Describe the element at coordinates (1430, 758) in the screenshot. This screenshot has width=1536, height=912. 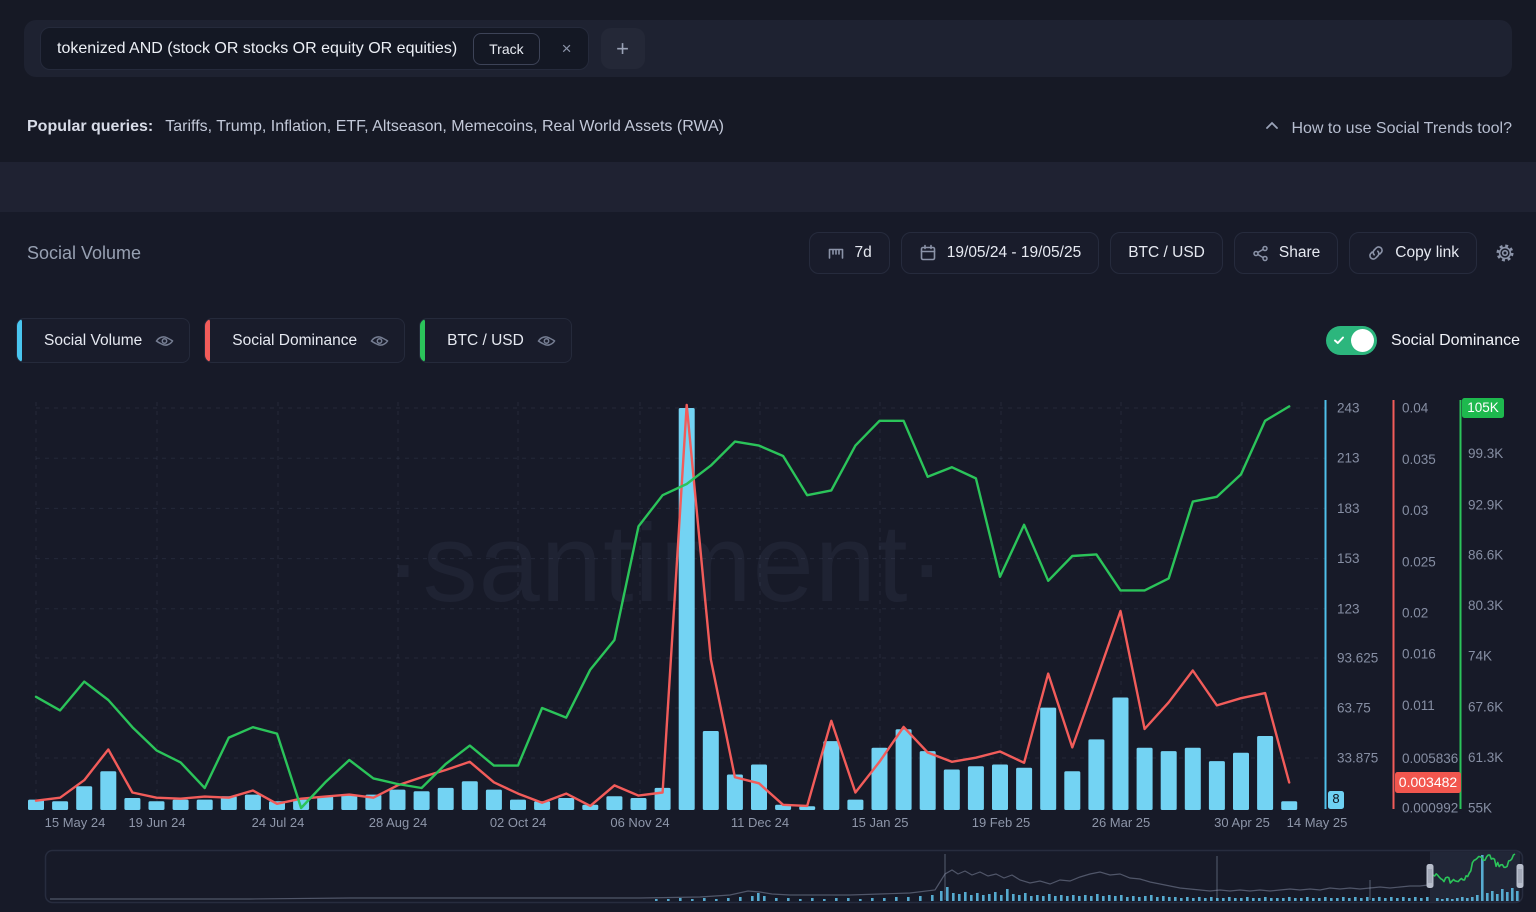
I see `svg-text: 0.005836` at that location.